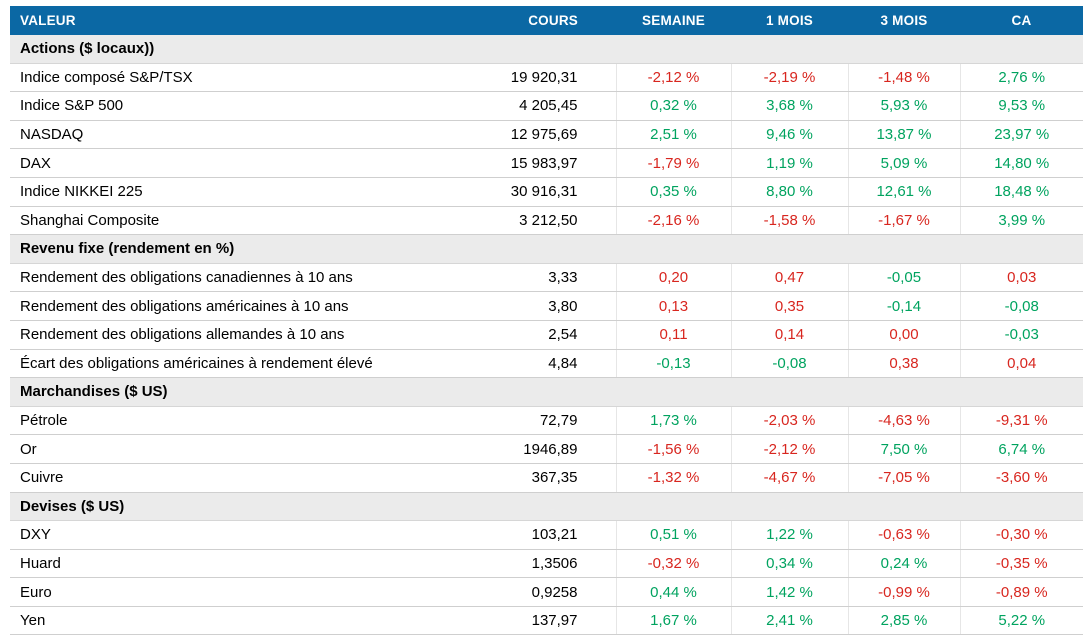 The width and height of the screenshot is (1087, 639). What do you see at coordinates (1021, 221) in the screenshot?
I see `cell-ca: 3,99 %` at bounding box center [1021, 221].